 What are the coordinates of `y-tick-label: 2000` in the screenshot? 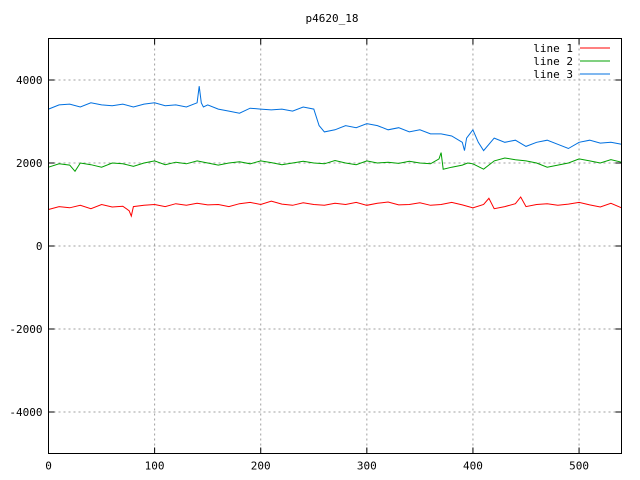 It's located at (29, 163).